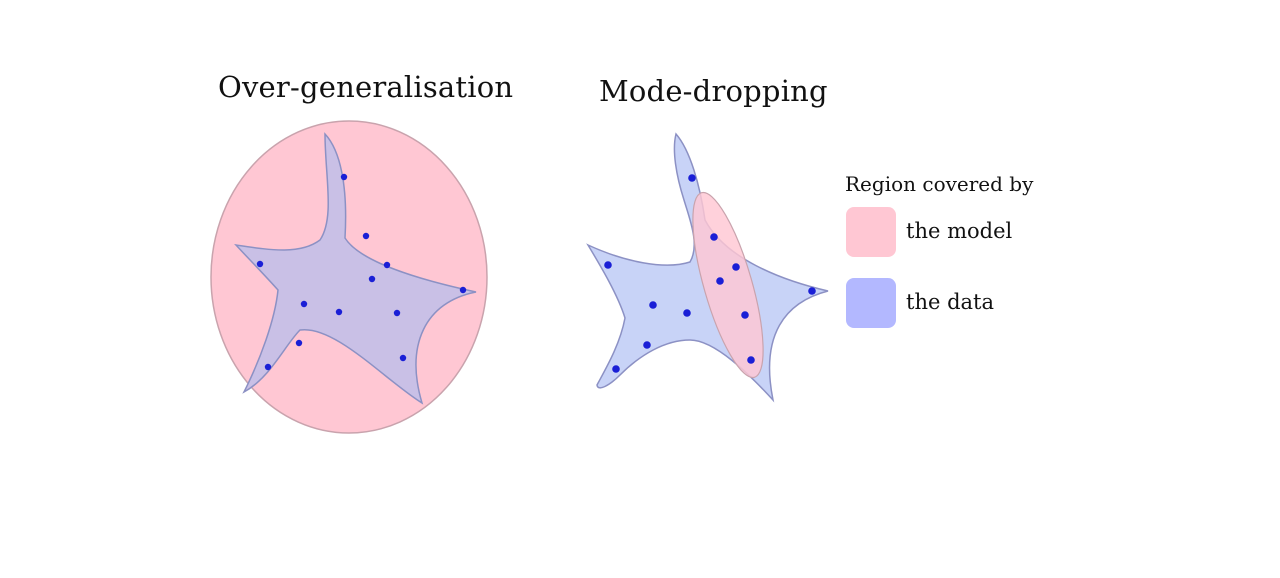 This screenshot has width=1280, height=578. Describe the element at coordinates (939, 184) in the screenshot. I see `legend-heading: Region covered by` at that location.